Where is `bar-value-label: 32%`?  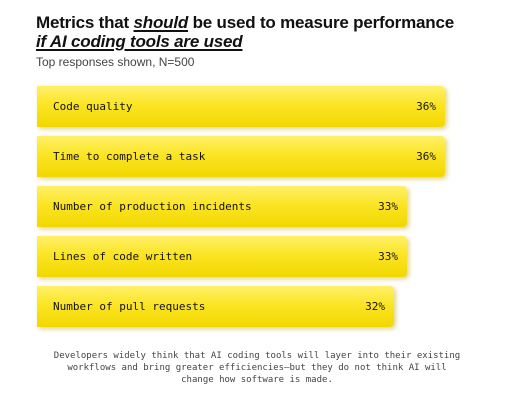 bar-value-label: 32% is located at coordinates (375, 306).